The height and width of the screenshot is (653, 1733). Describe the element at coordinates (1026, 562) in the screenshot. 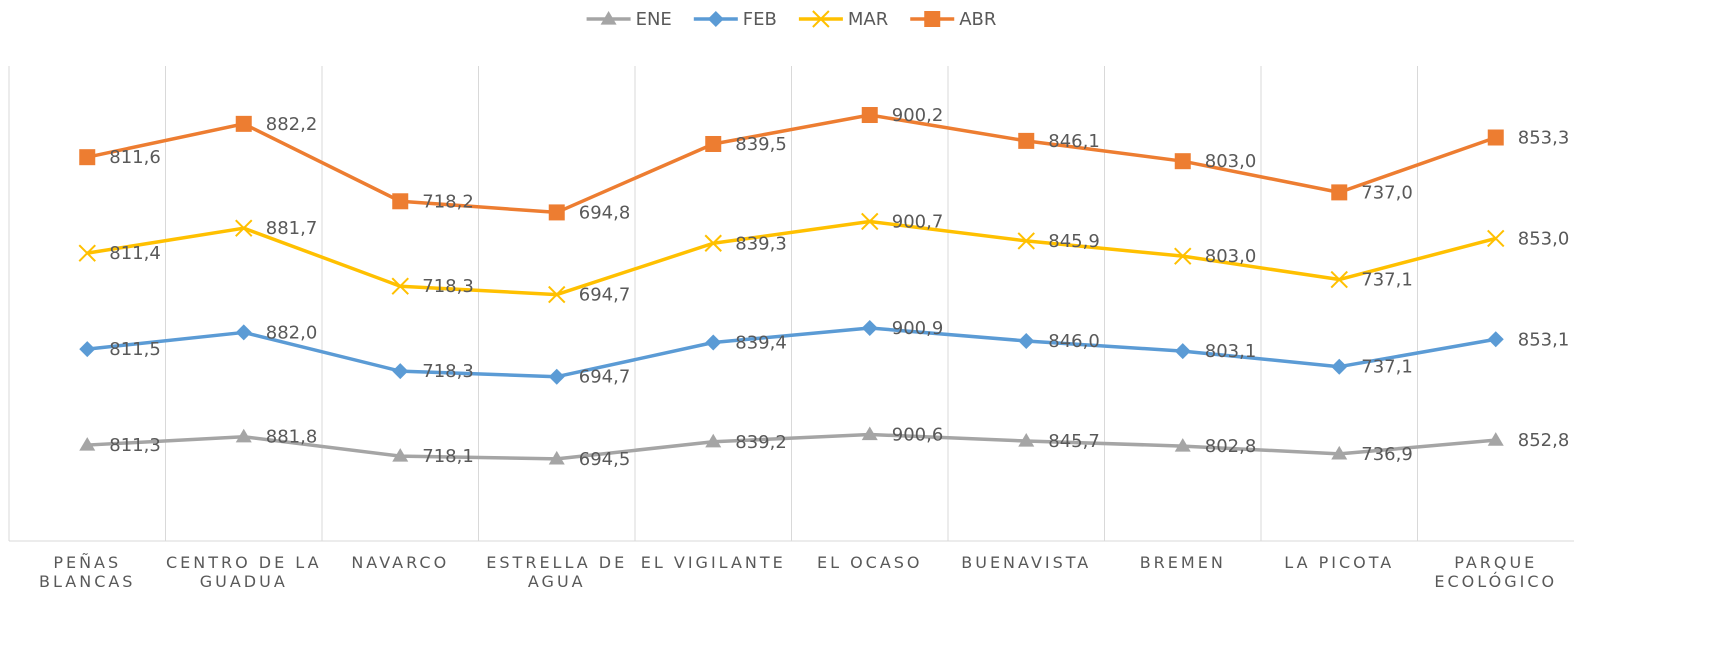

I see `x-tick-label: BUENAVISTA` at that location.